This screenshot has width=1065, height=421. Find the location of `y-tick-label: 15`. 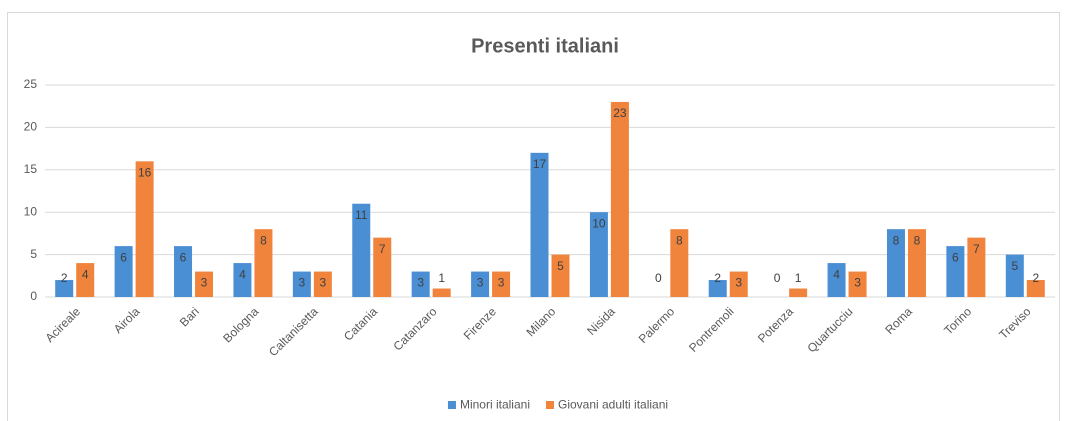

y-tick-label: 15 is located at coordinates (31, 169).